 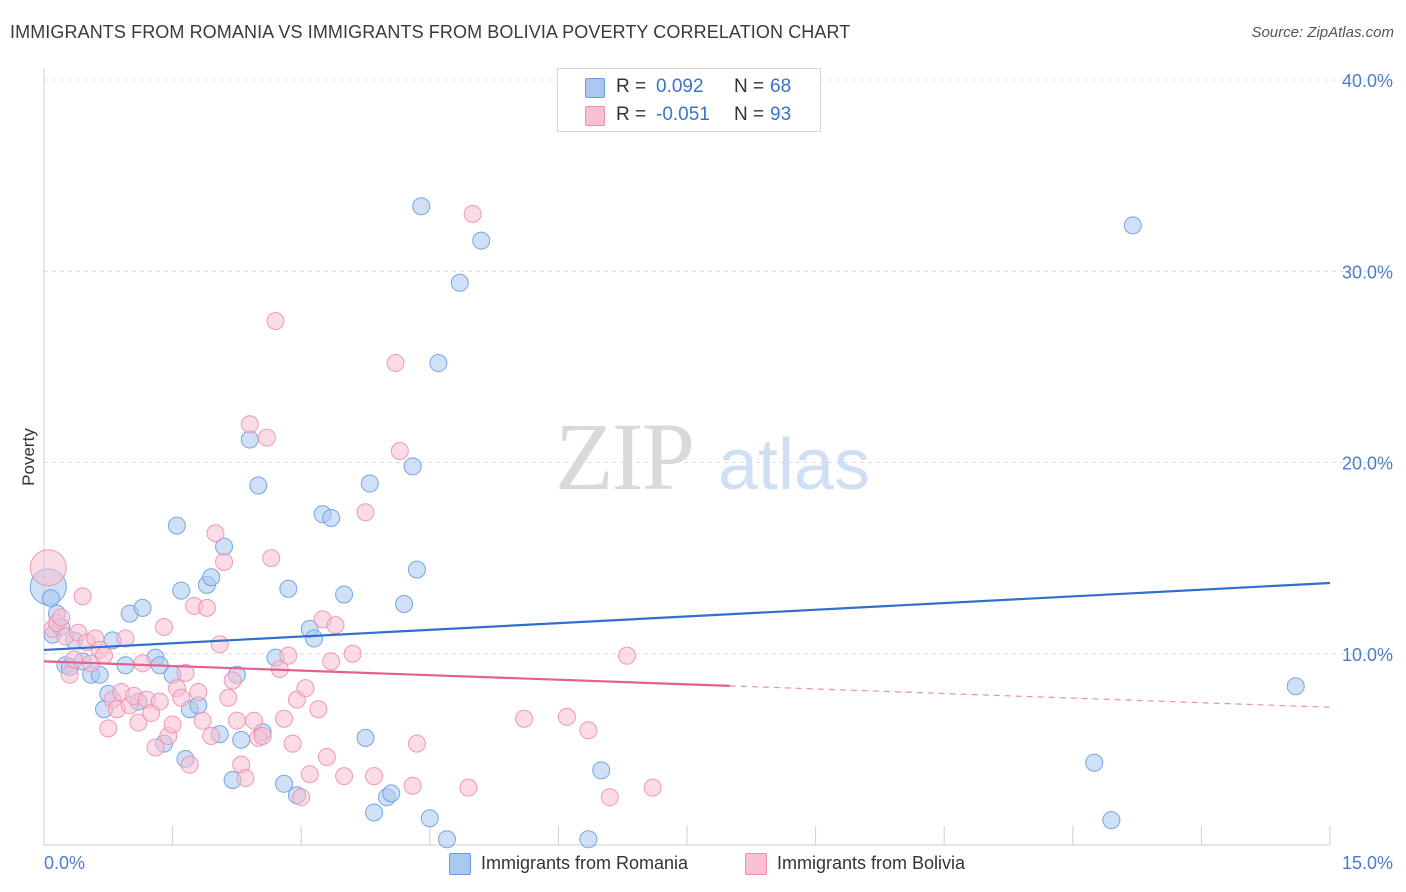 I want to click on trend-lines, so click(x=687, y=644).